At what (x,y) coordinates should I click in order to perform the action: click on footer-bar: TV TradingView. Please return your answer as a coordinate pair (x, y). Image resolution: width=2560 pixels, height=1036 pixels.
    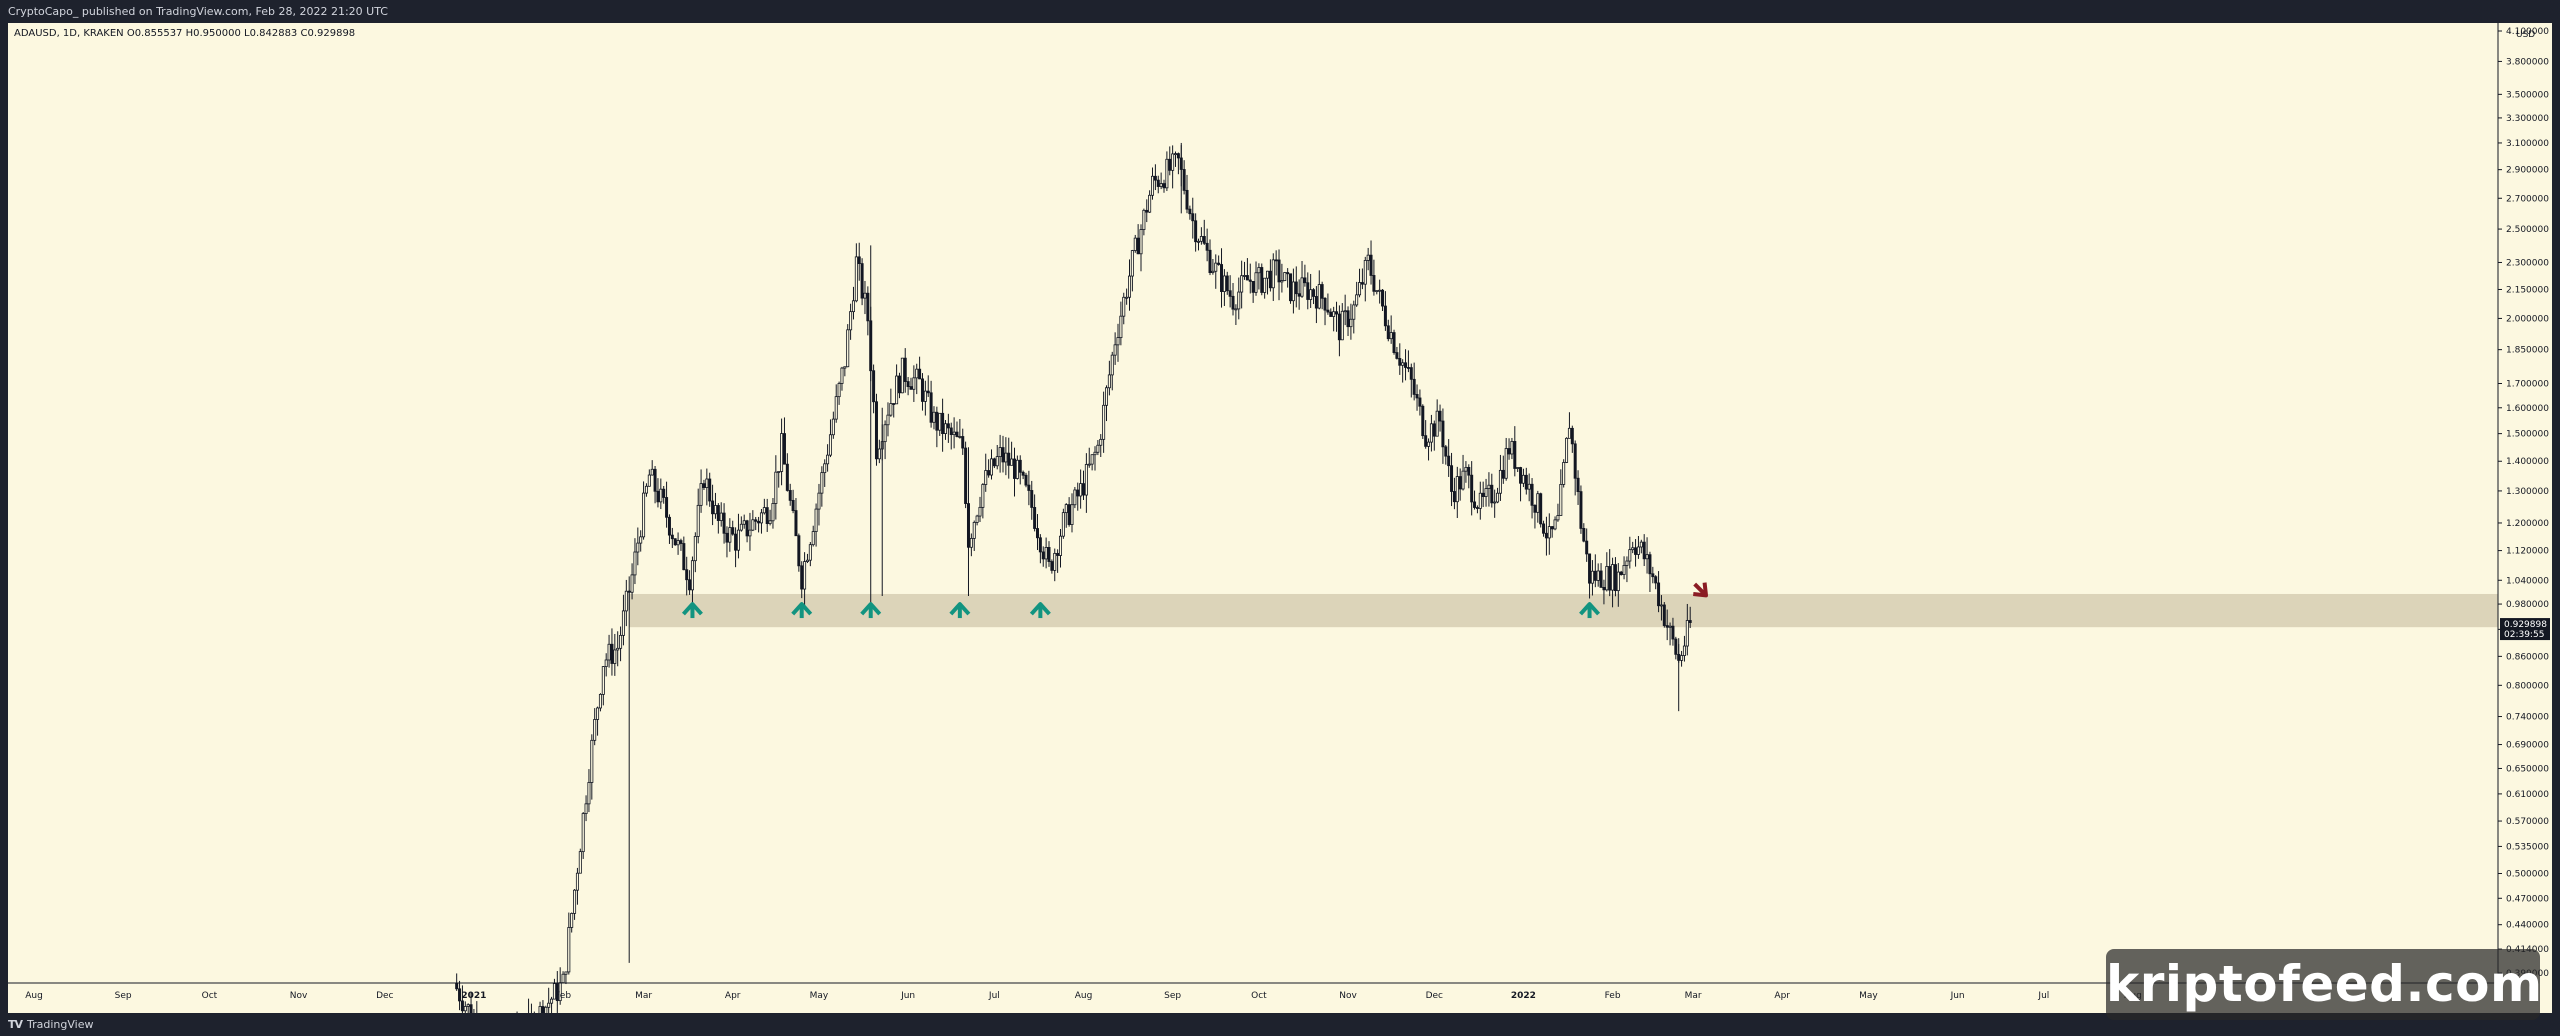
    Looking at the image, I should click on (1280, 1024).